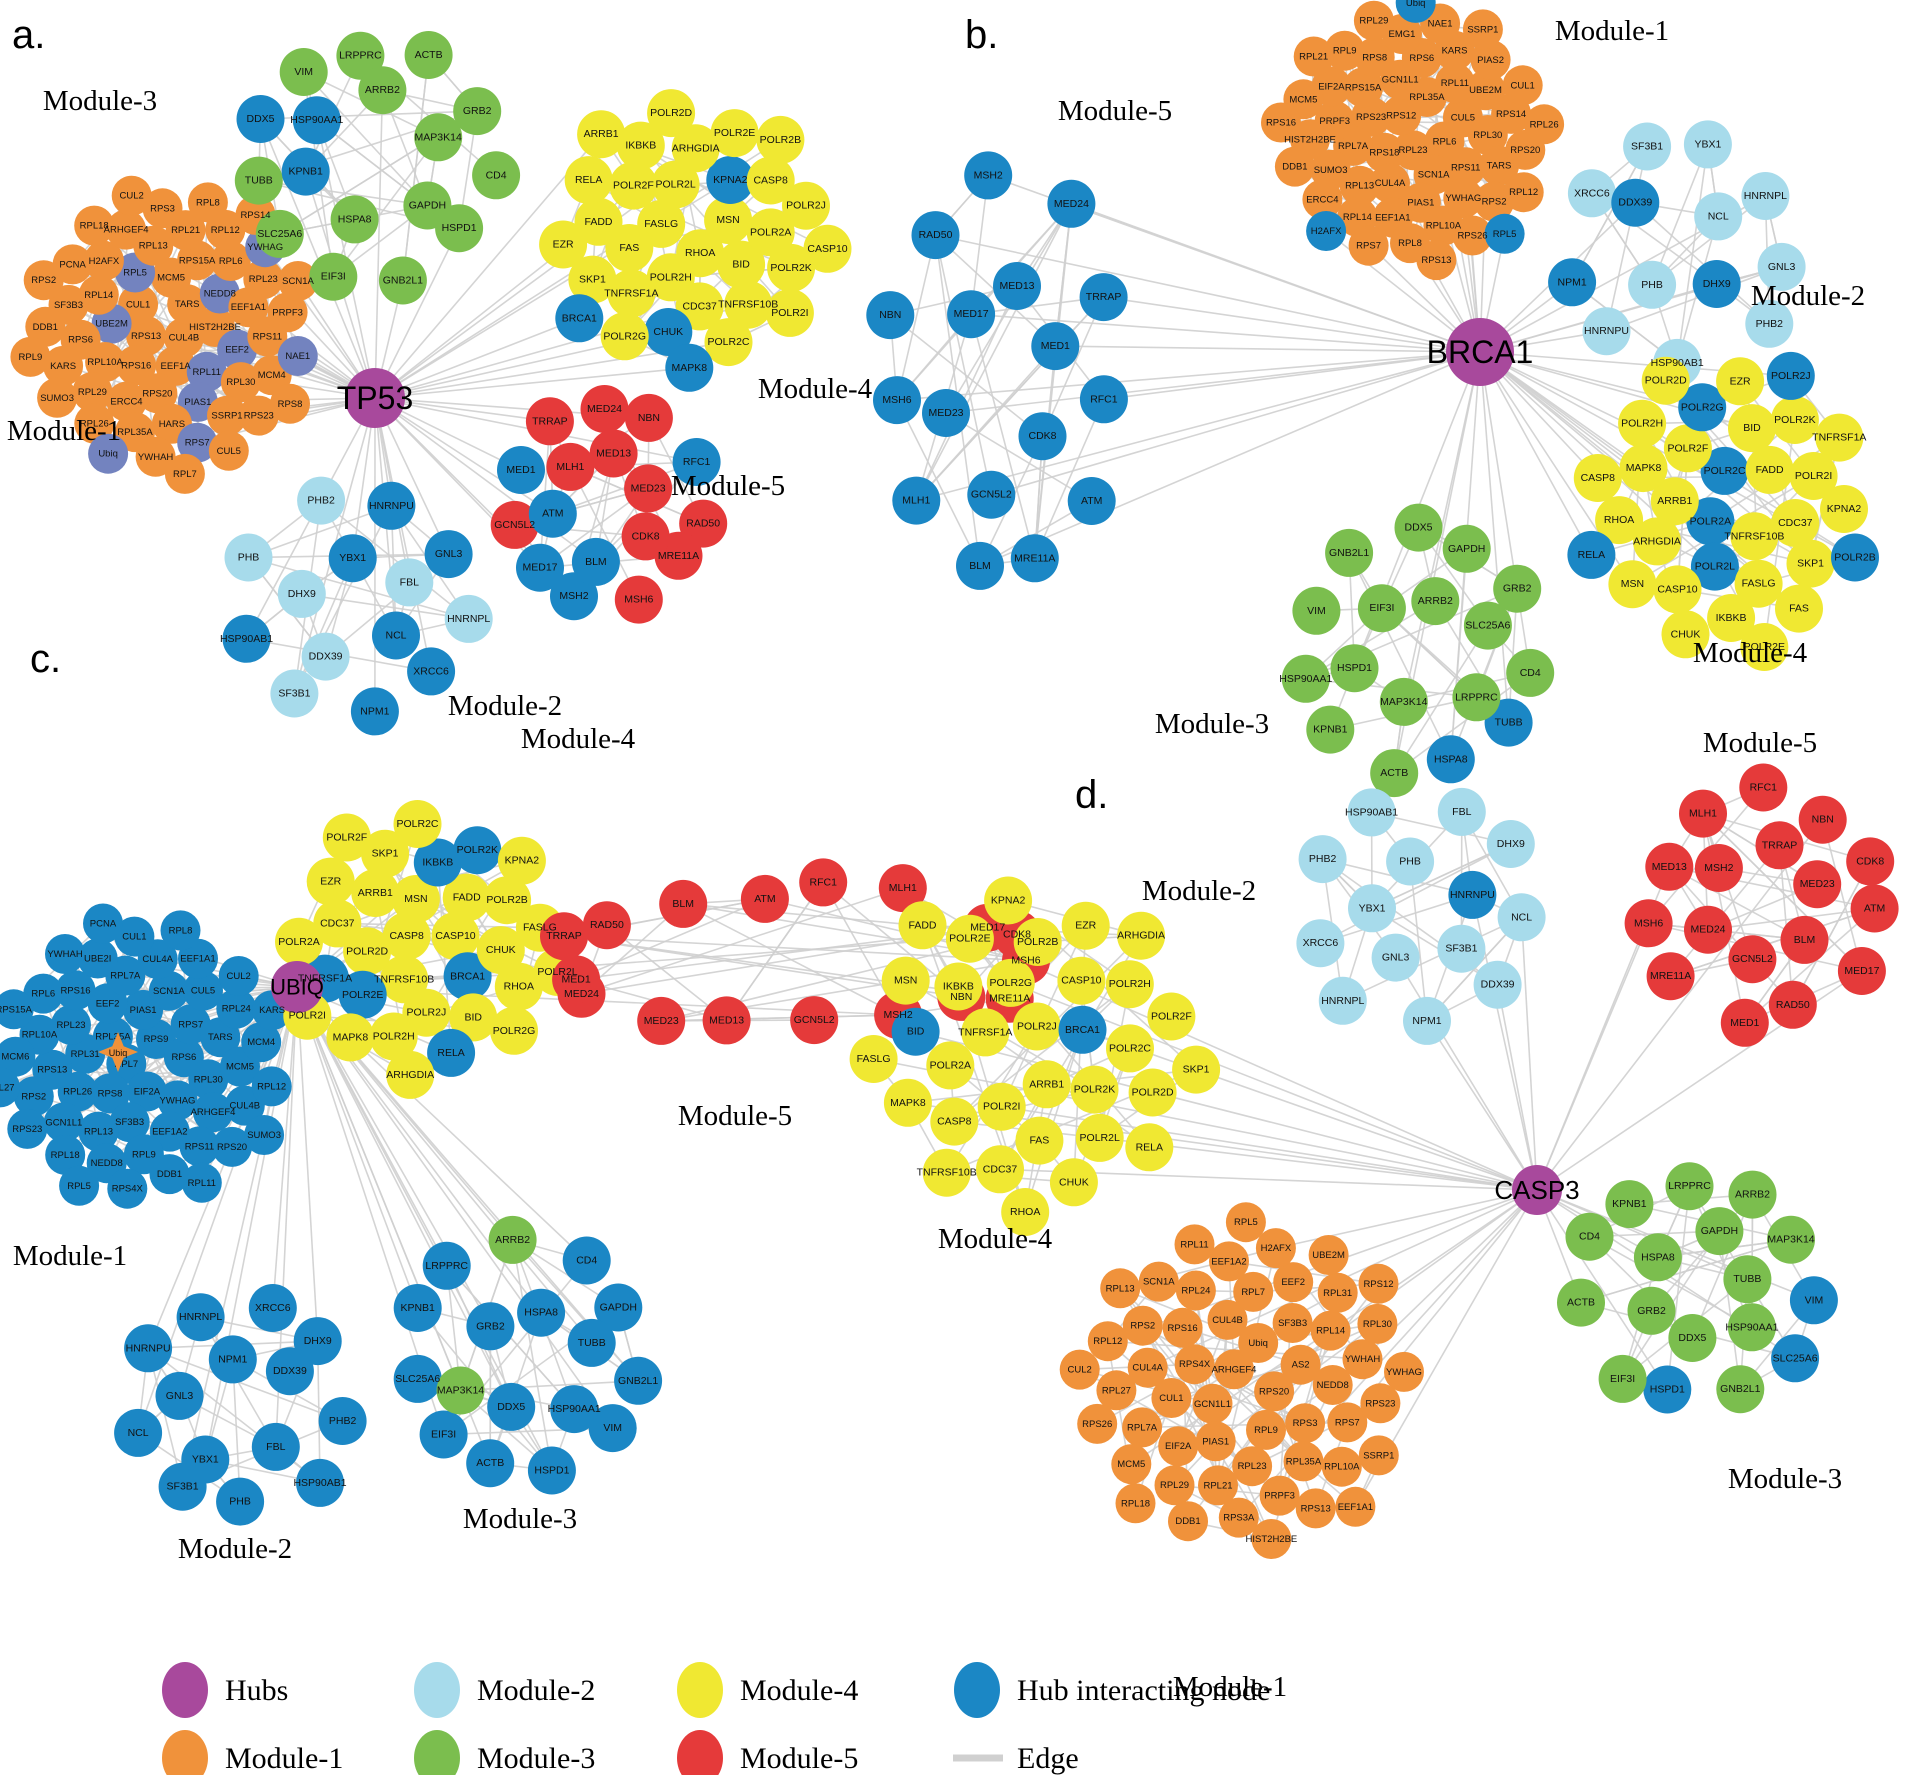  Describe the element at coordinates (1107, 1341) in the screenshot. I see `node-label: RPL12` at that location.